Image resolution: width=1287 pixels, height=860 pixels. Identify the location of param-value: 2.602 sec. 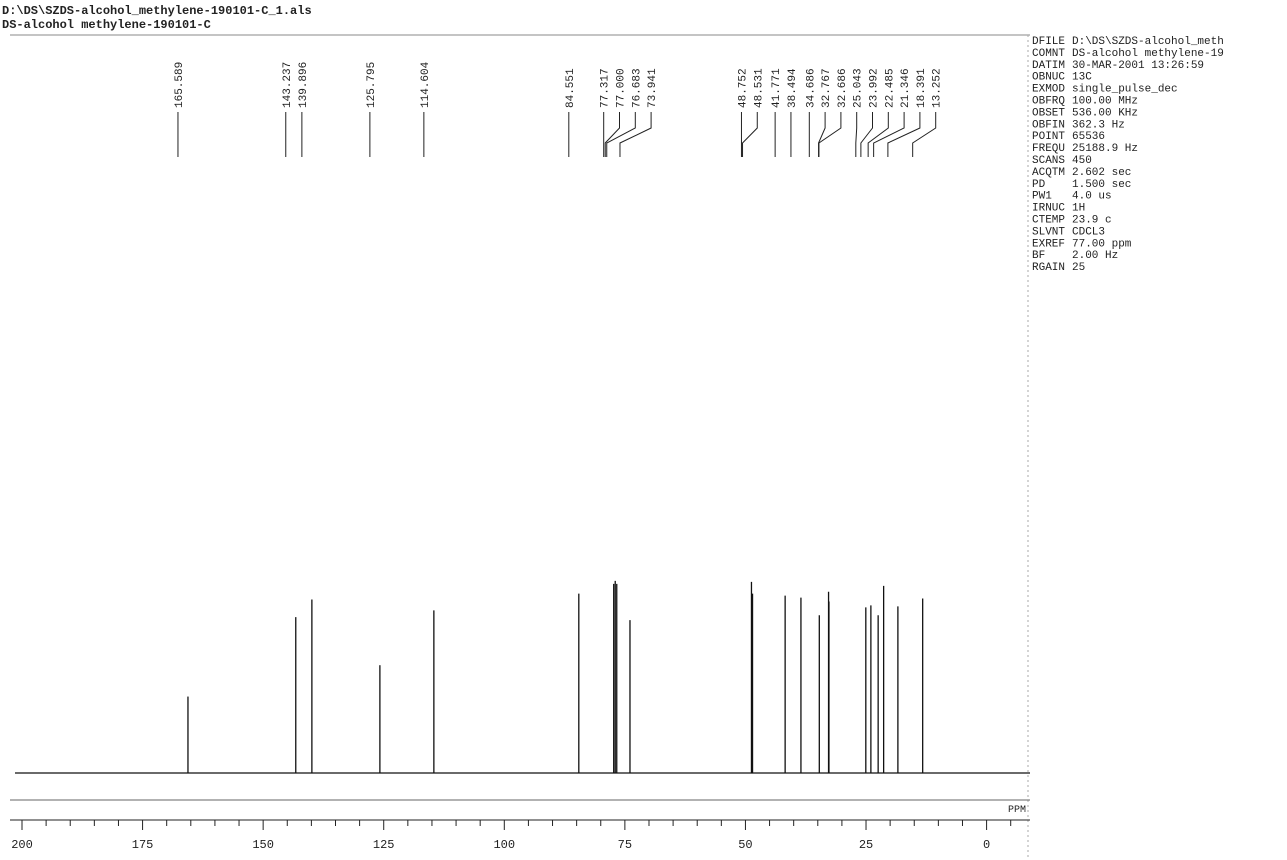
(1101, 173).